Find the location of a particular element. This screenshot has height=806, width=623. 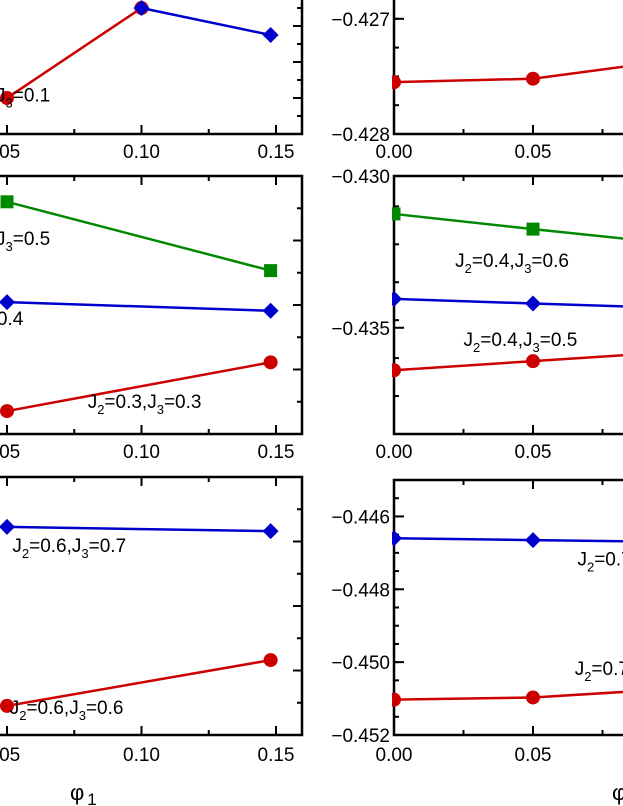

annotation-label: J2=0.6,J3=0.7 is located at coordinates (69, 548).